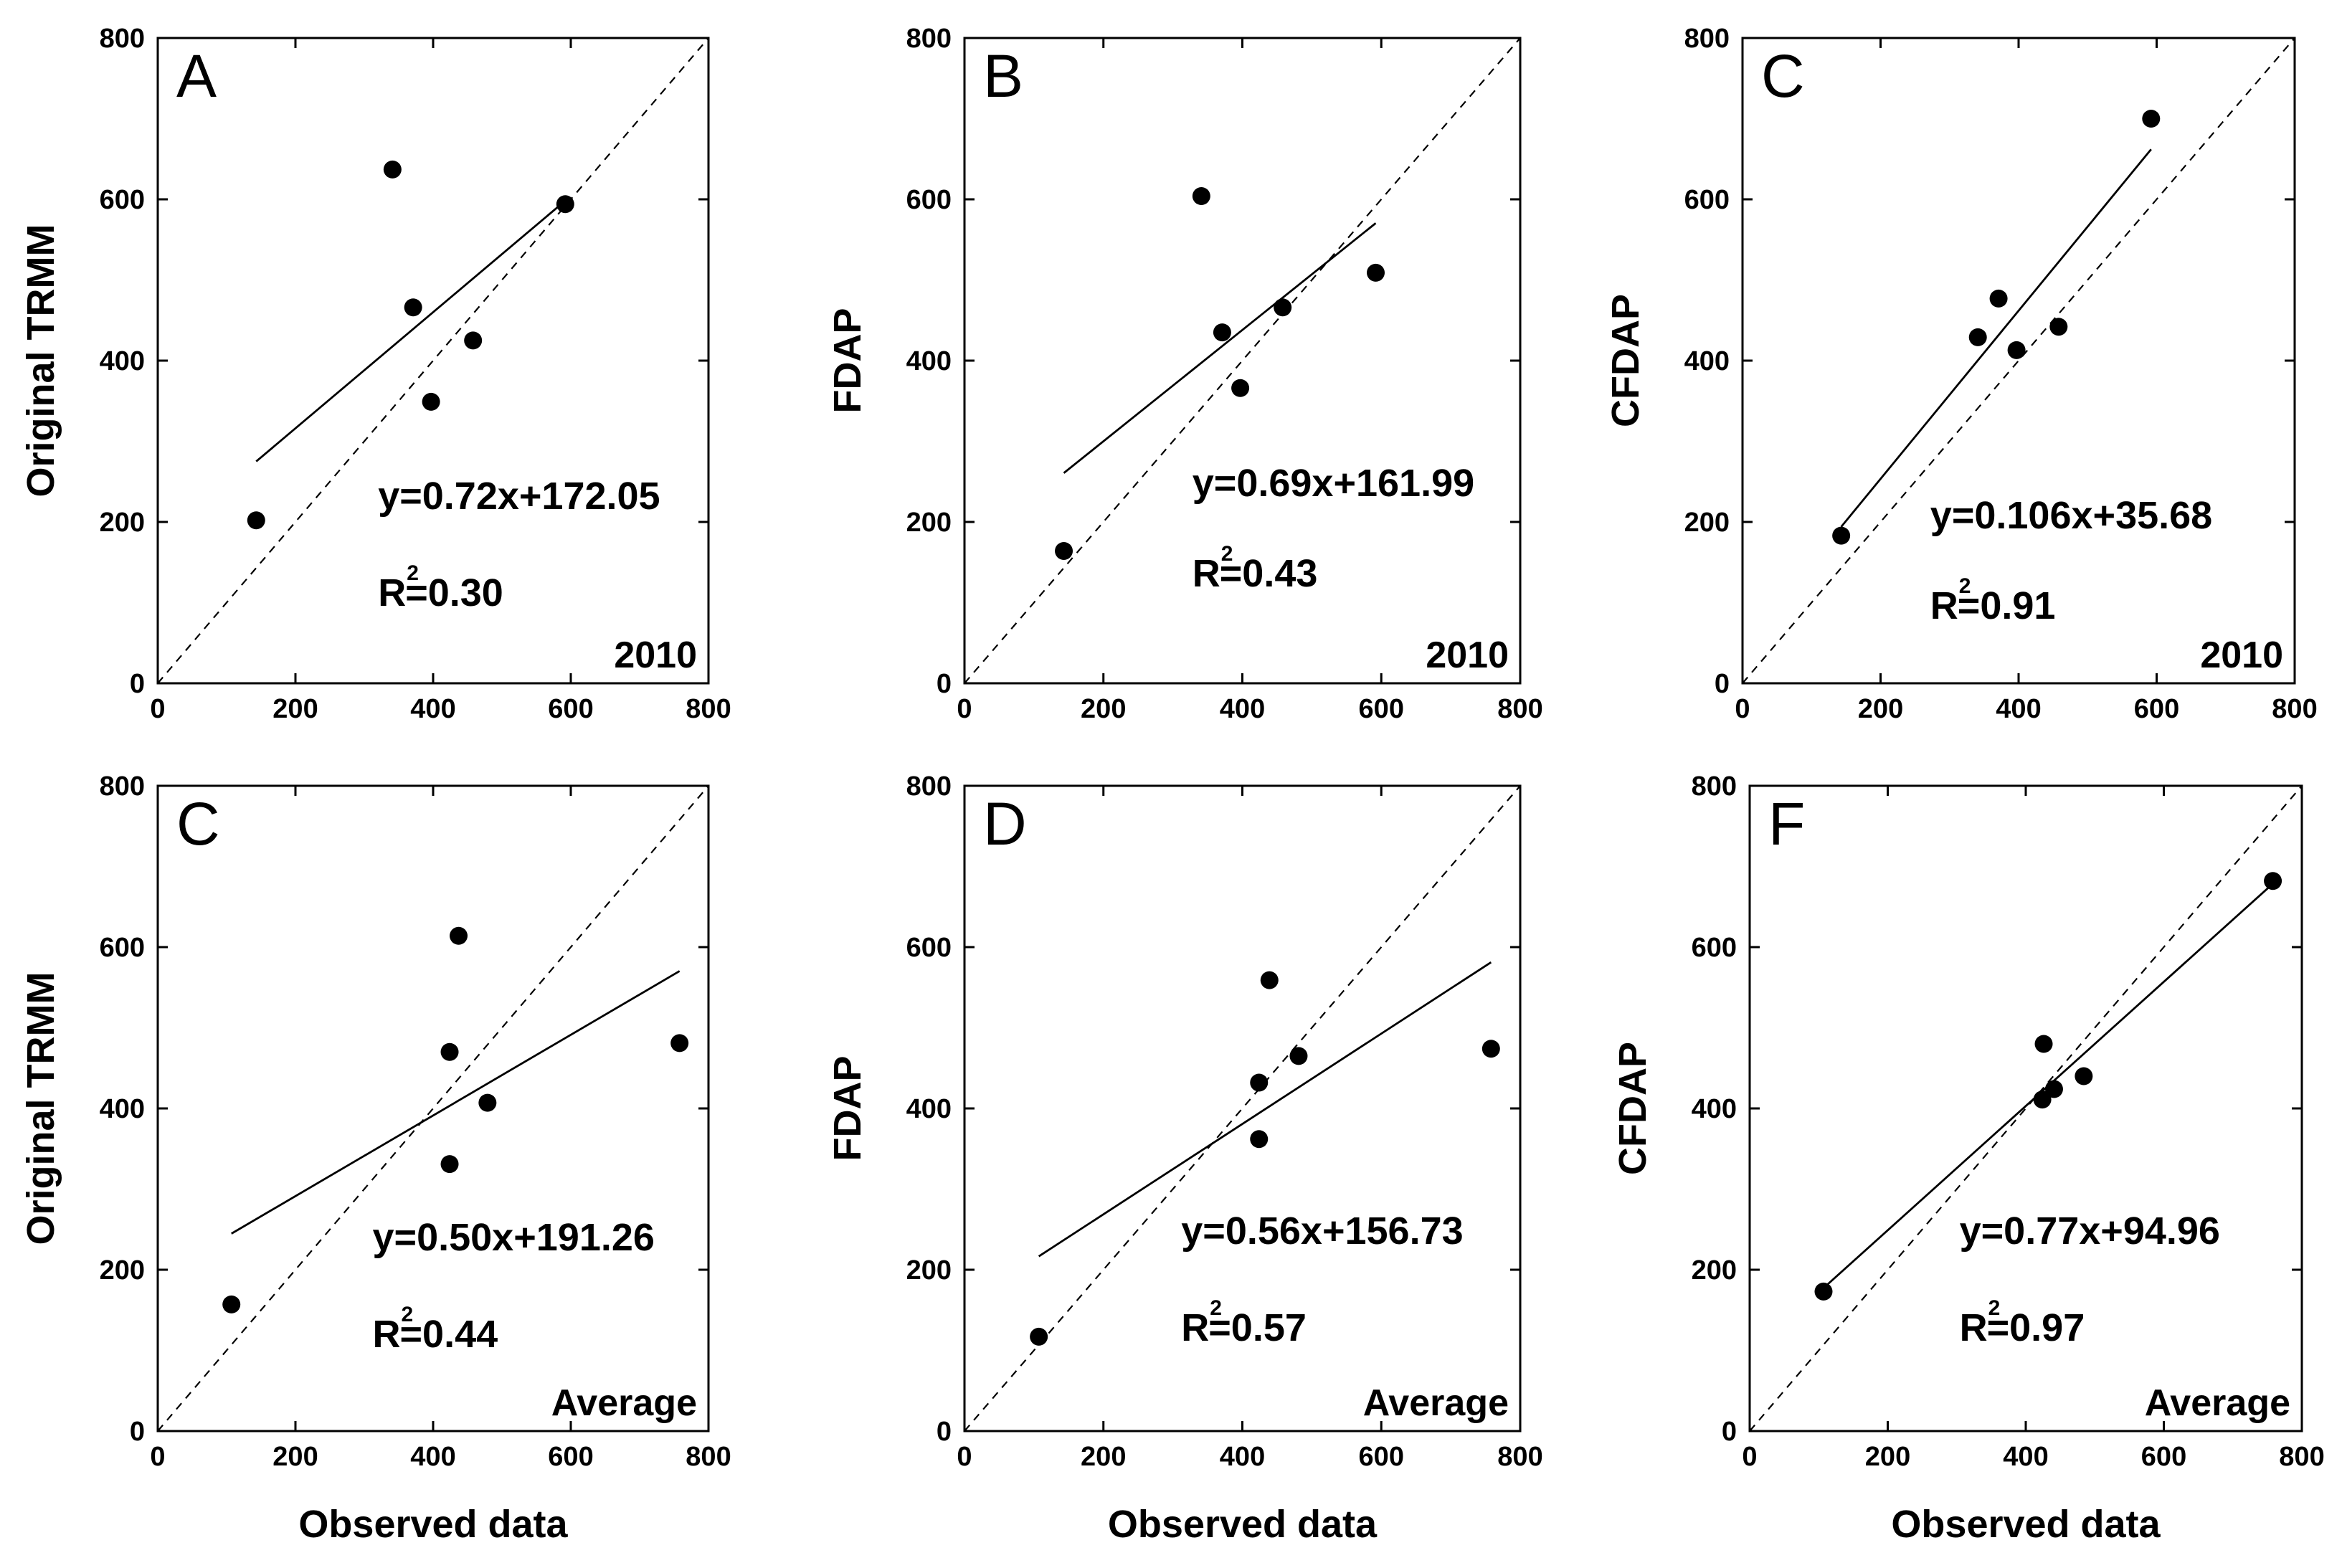 The height and width of the screenshot is (1568, 2342). What do you see at coordinates (1269, 573) in the screenshot?
I see `r-squared-value: =0.43` at bounding box center [1269, 573].